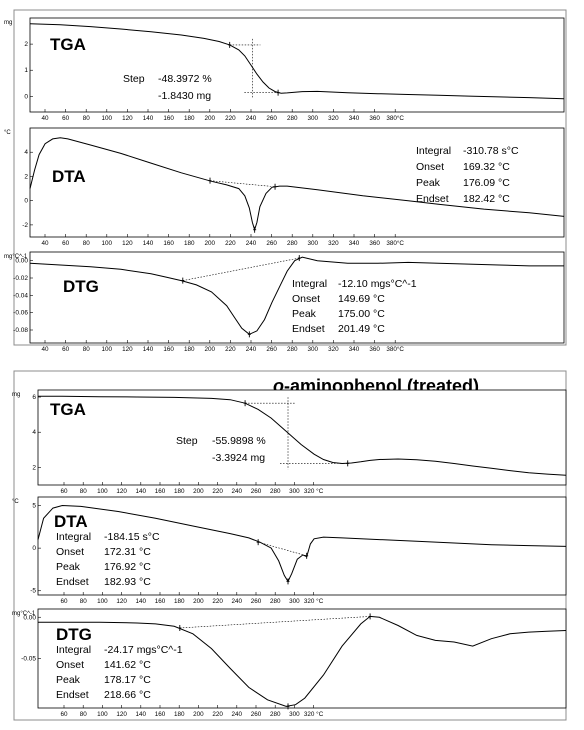 The image size is (584, 730). What do you see at coordinates (127, 552) in the screenshot?
I see `annotation-value: 172.31 °C` at bounding box center [127, 552].